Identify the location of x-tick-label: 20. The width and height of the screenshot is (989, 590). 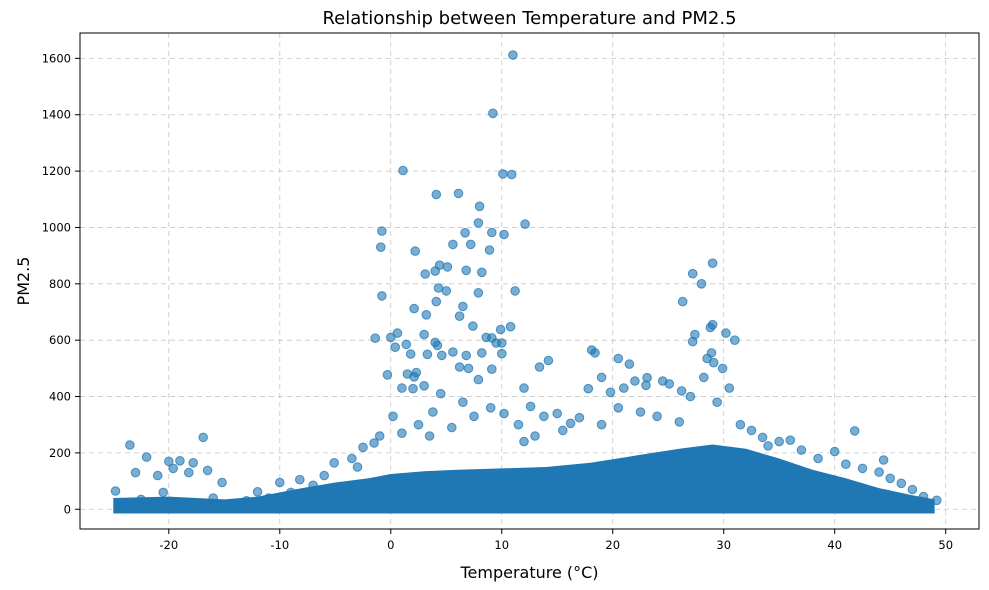
(612, 545).